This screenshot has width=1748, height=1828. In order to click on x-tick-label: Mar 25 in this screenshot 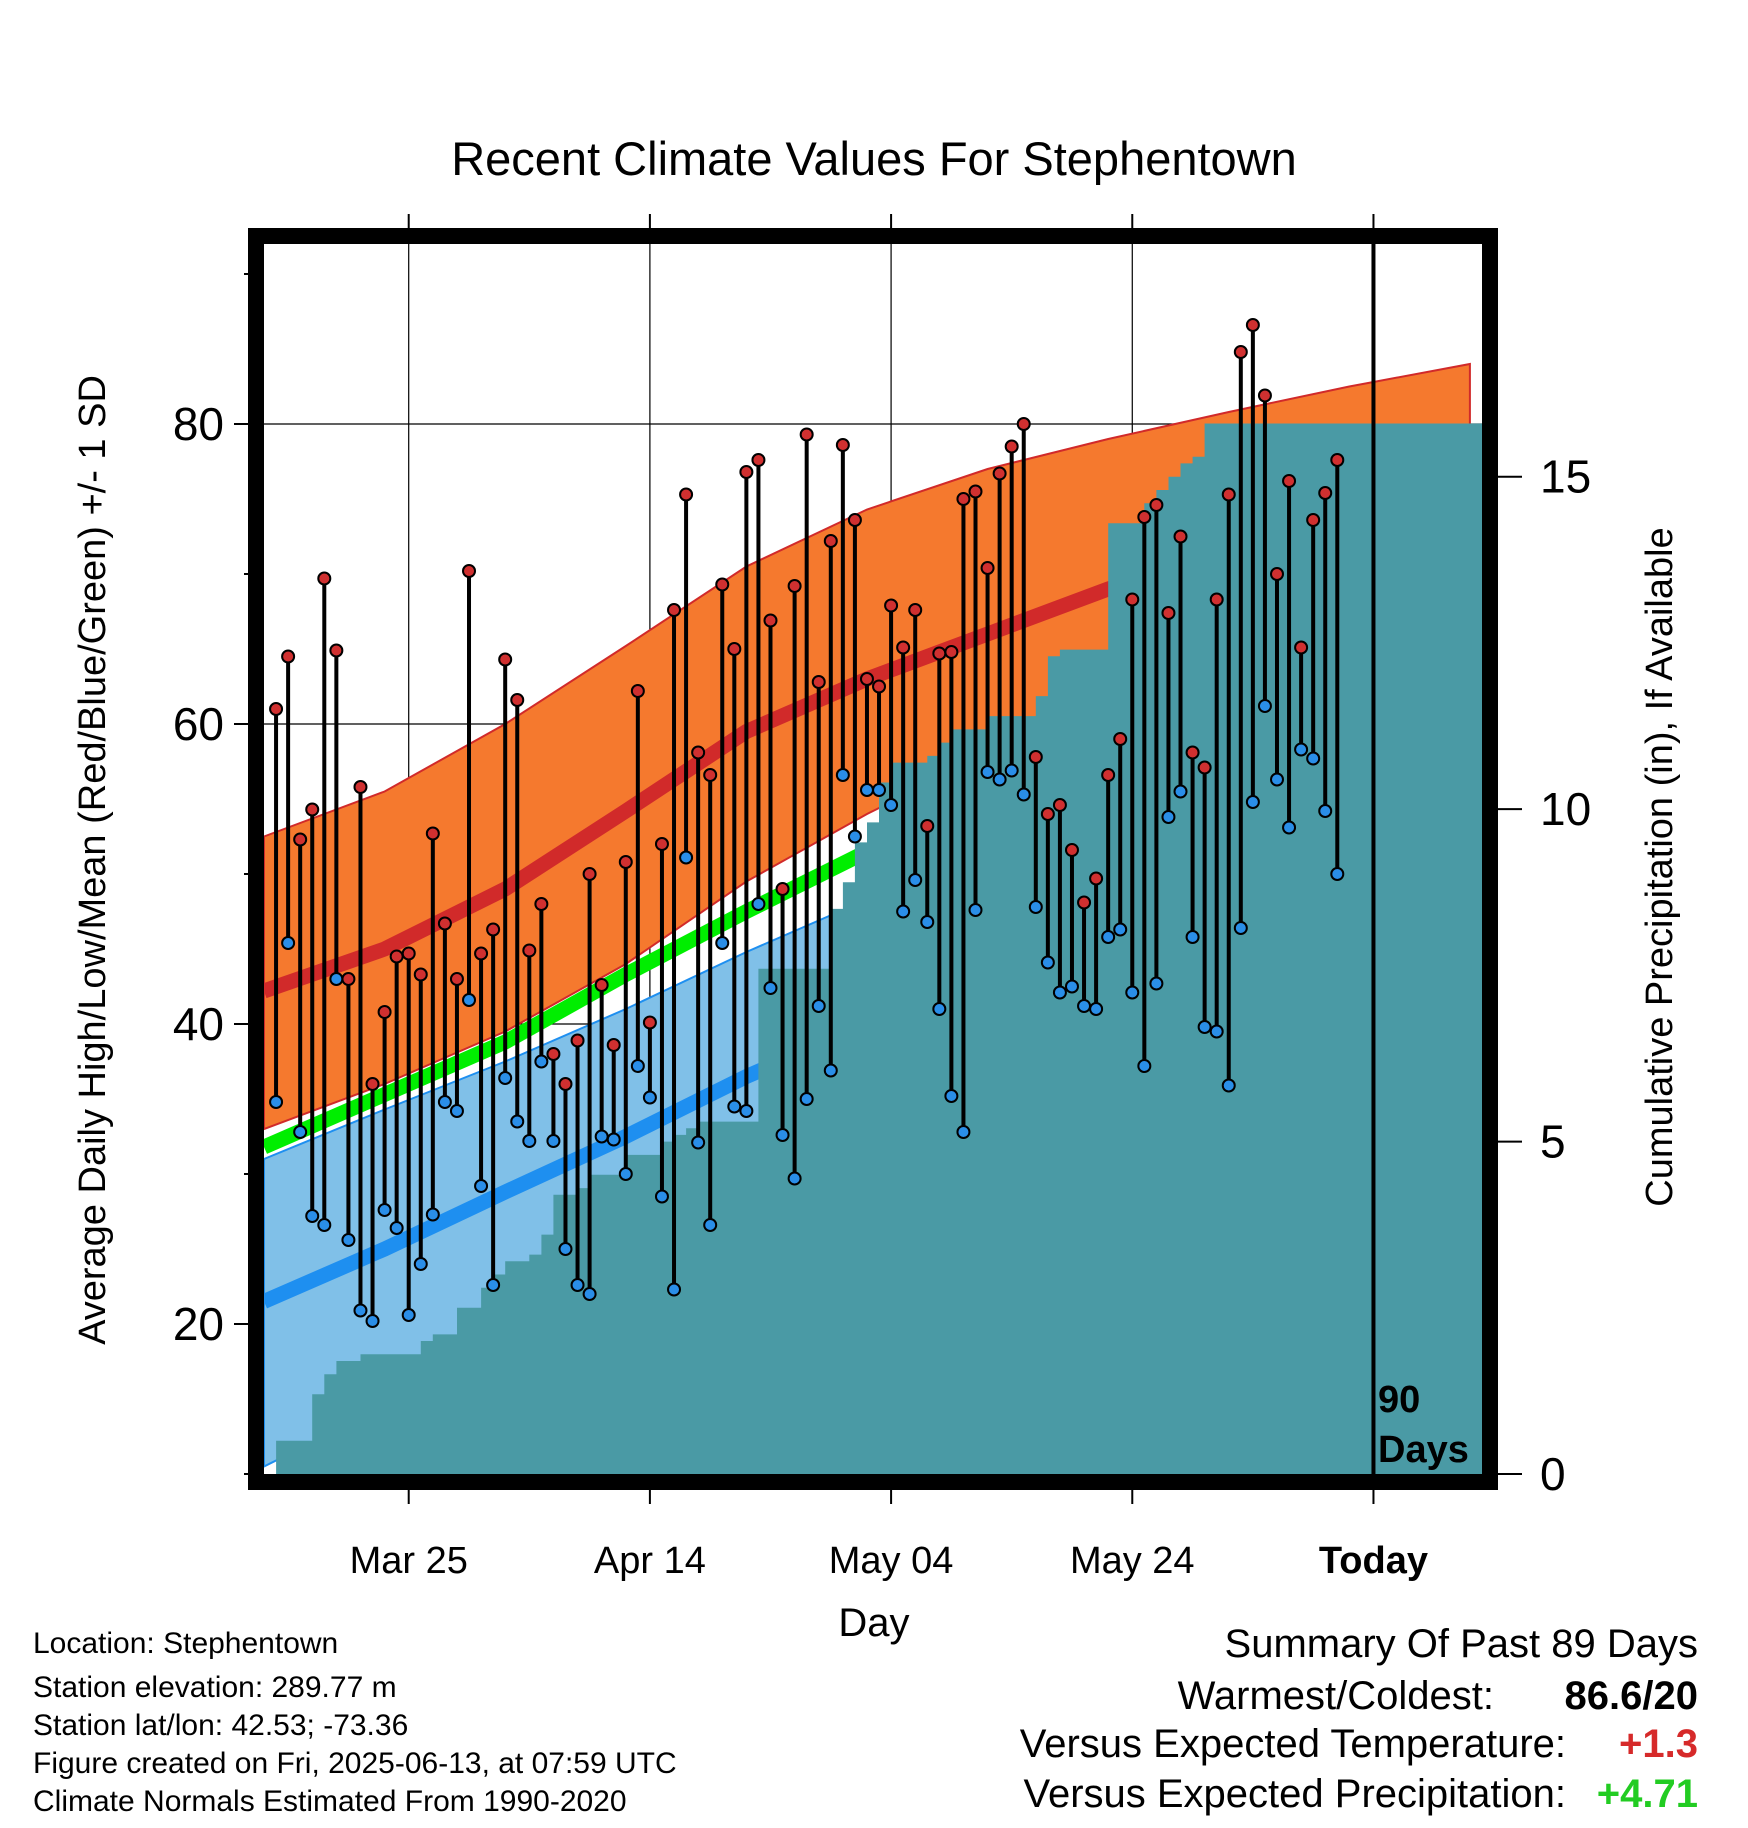, I will do `click(409, 1561)`.